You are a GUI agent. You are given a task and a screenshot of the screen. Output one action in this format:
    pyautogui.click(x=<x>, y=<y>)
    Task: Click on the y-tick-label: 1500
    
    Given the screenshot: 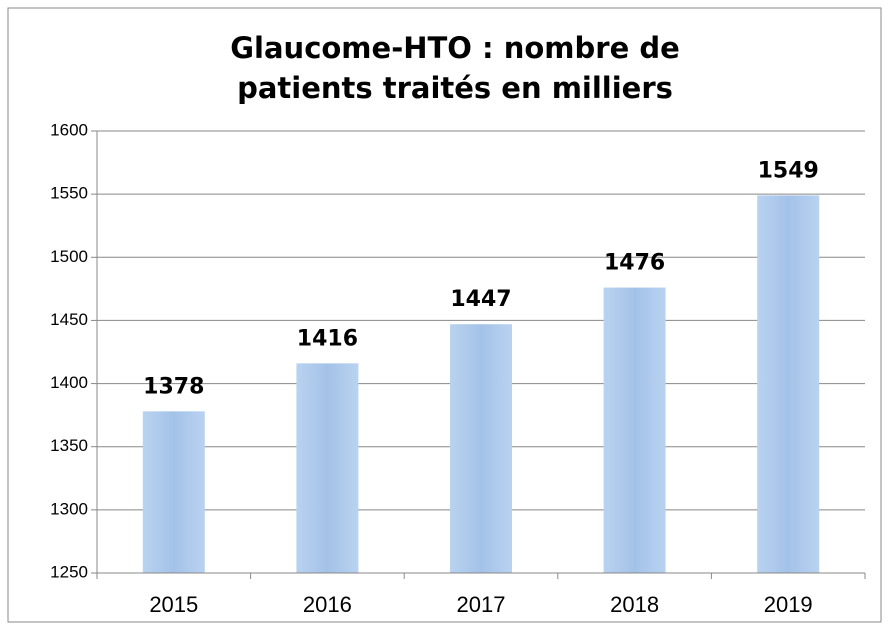 What is the action you would take?
    pyautogui.click(x=69, y=256)
    